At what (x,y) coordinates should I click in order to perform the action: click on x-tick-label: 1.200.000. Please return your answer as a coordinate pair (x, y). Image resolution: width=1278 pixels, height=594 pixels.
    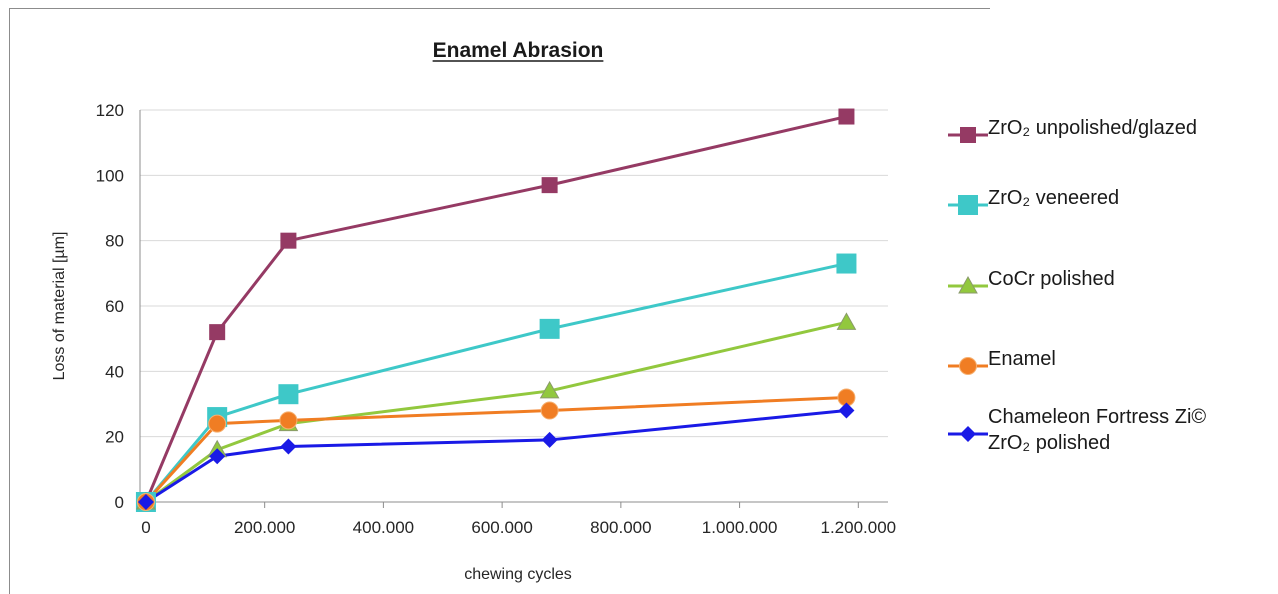
    Looking at the image, I should click on (858, 527).